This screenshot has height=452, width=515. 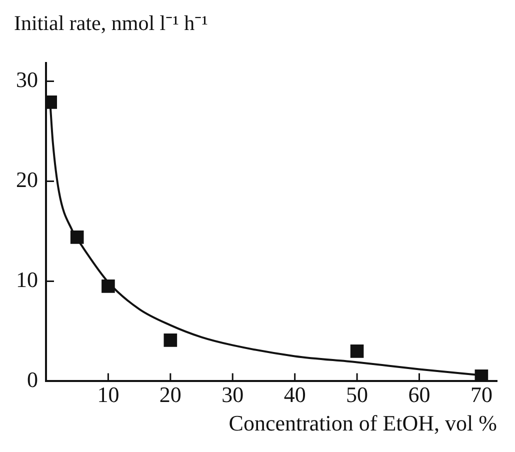 I want to click on x-tick-label: 30, so click(x=233, y=395).